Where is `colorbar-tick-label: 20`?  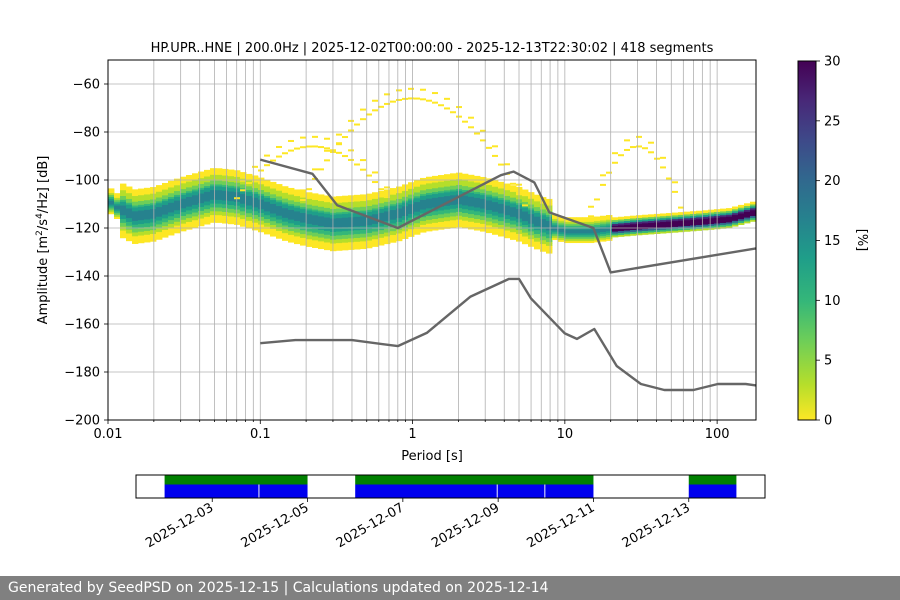 colorbar-tick-label: 20 is located at coordinates (832, 181).